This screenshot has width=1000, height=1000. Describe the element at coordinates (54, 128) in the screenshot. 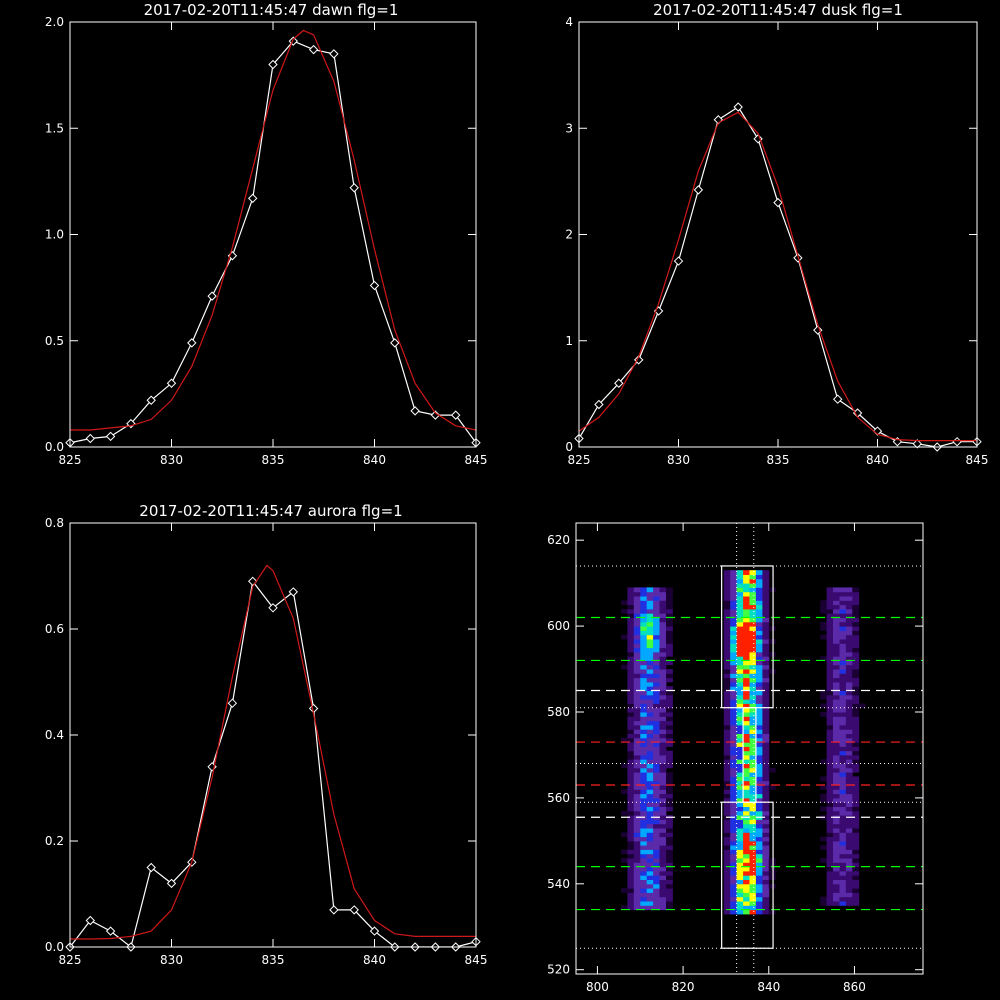

I see `y-tick-label: 1.5` at that location.